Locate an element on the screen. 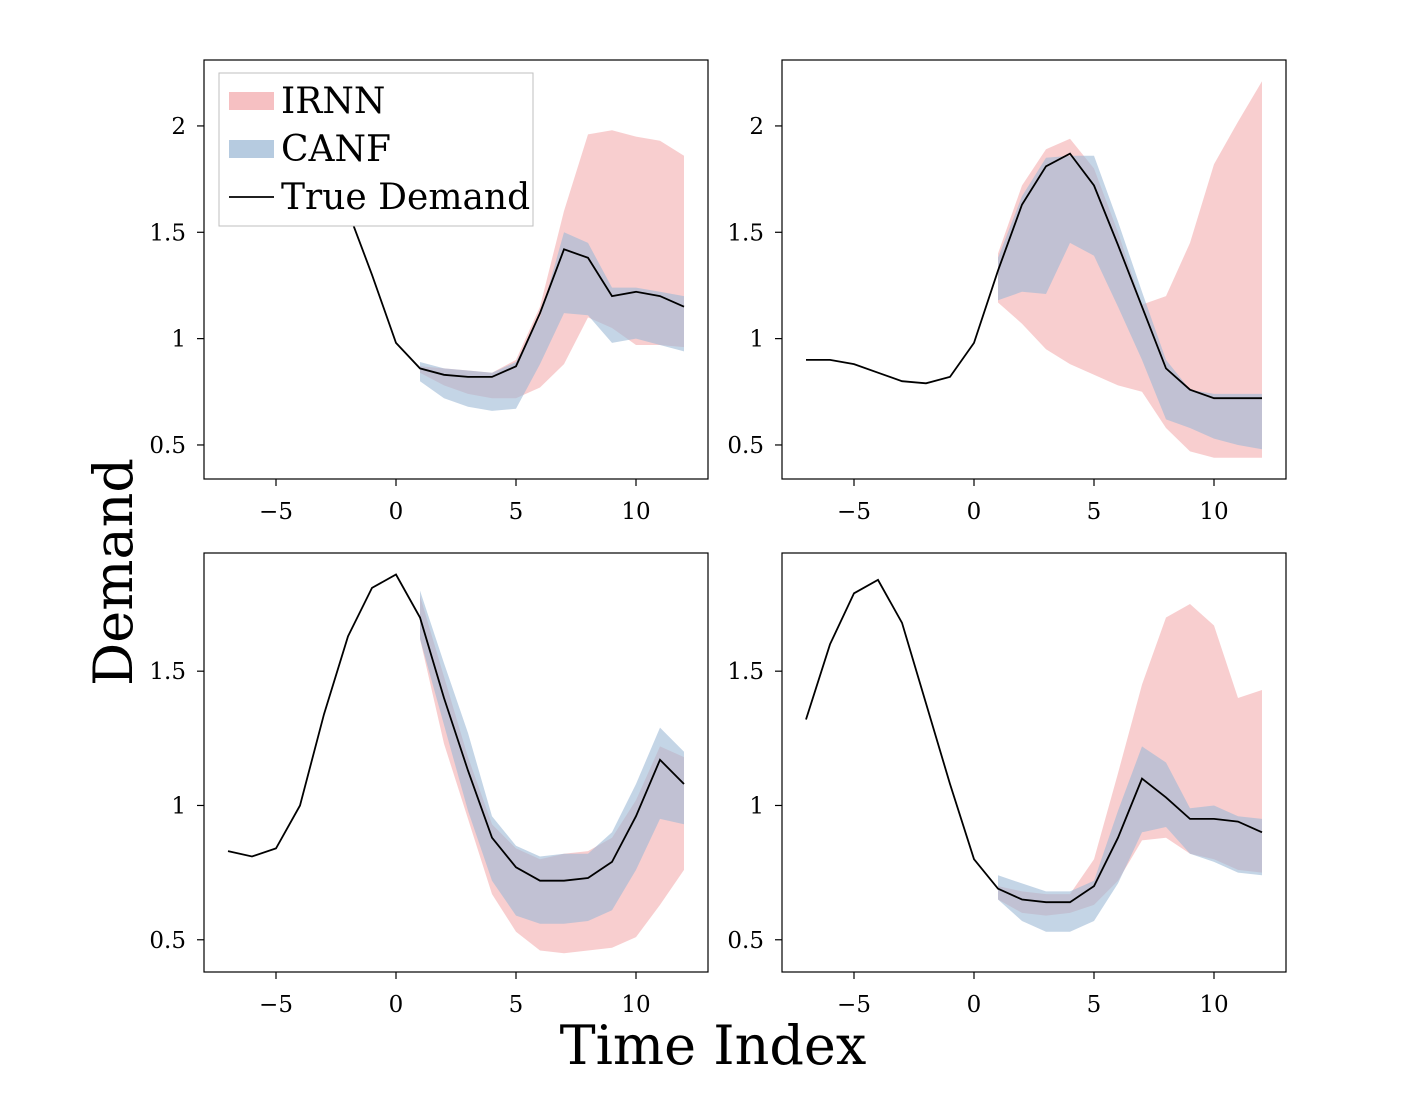 This screenshot has height=1104, width=1410. legend-entry-irnn: IRNN is located at coordinates (307, 101).